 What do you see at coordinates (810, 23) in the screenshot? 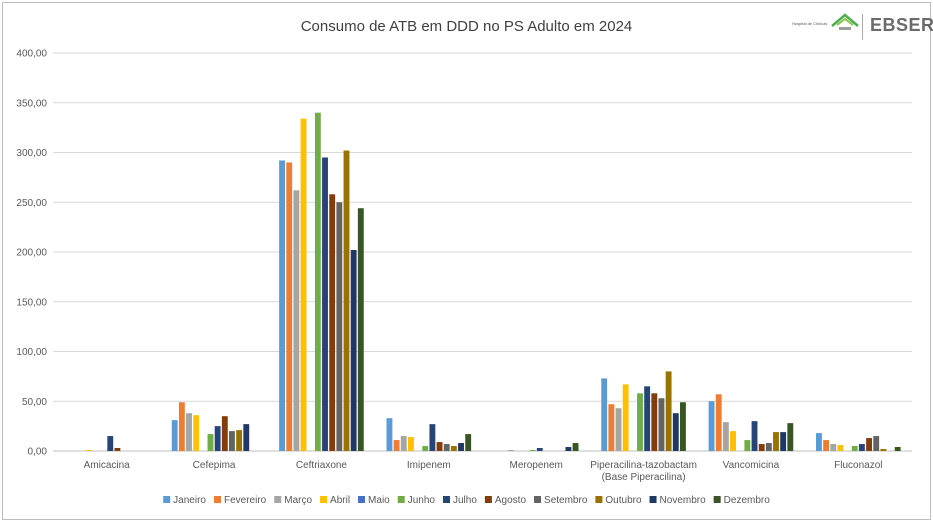
I see `hospital-logo-text: Hospital de Clínicas` at bounding box center [810, 23].